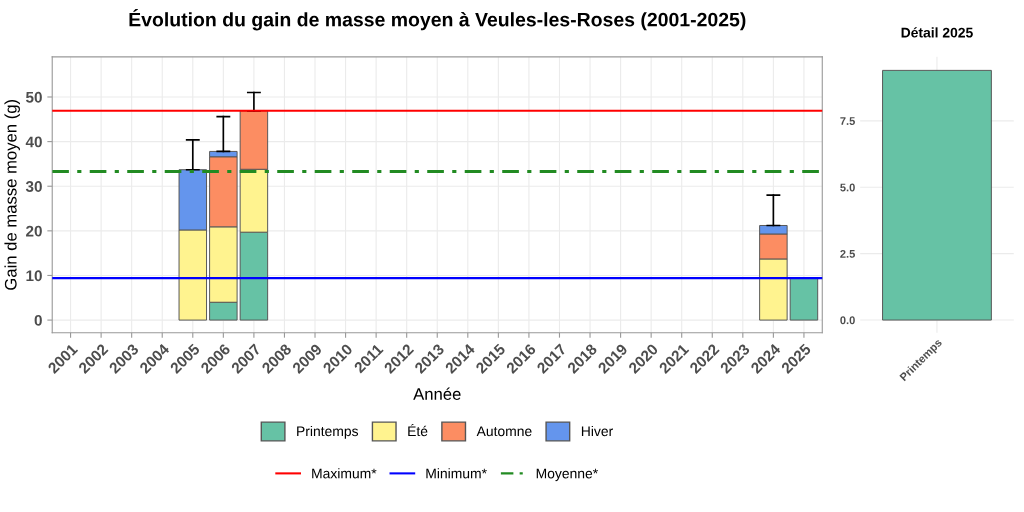 Image resolution: width=1024 pixels, height=512 pixels. Describe the element at coordinates (38, 320) in the screenshot. I see `y-tick-label: 0` at that location.